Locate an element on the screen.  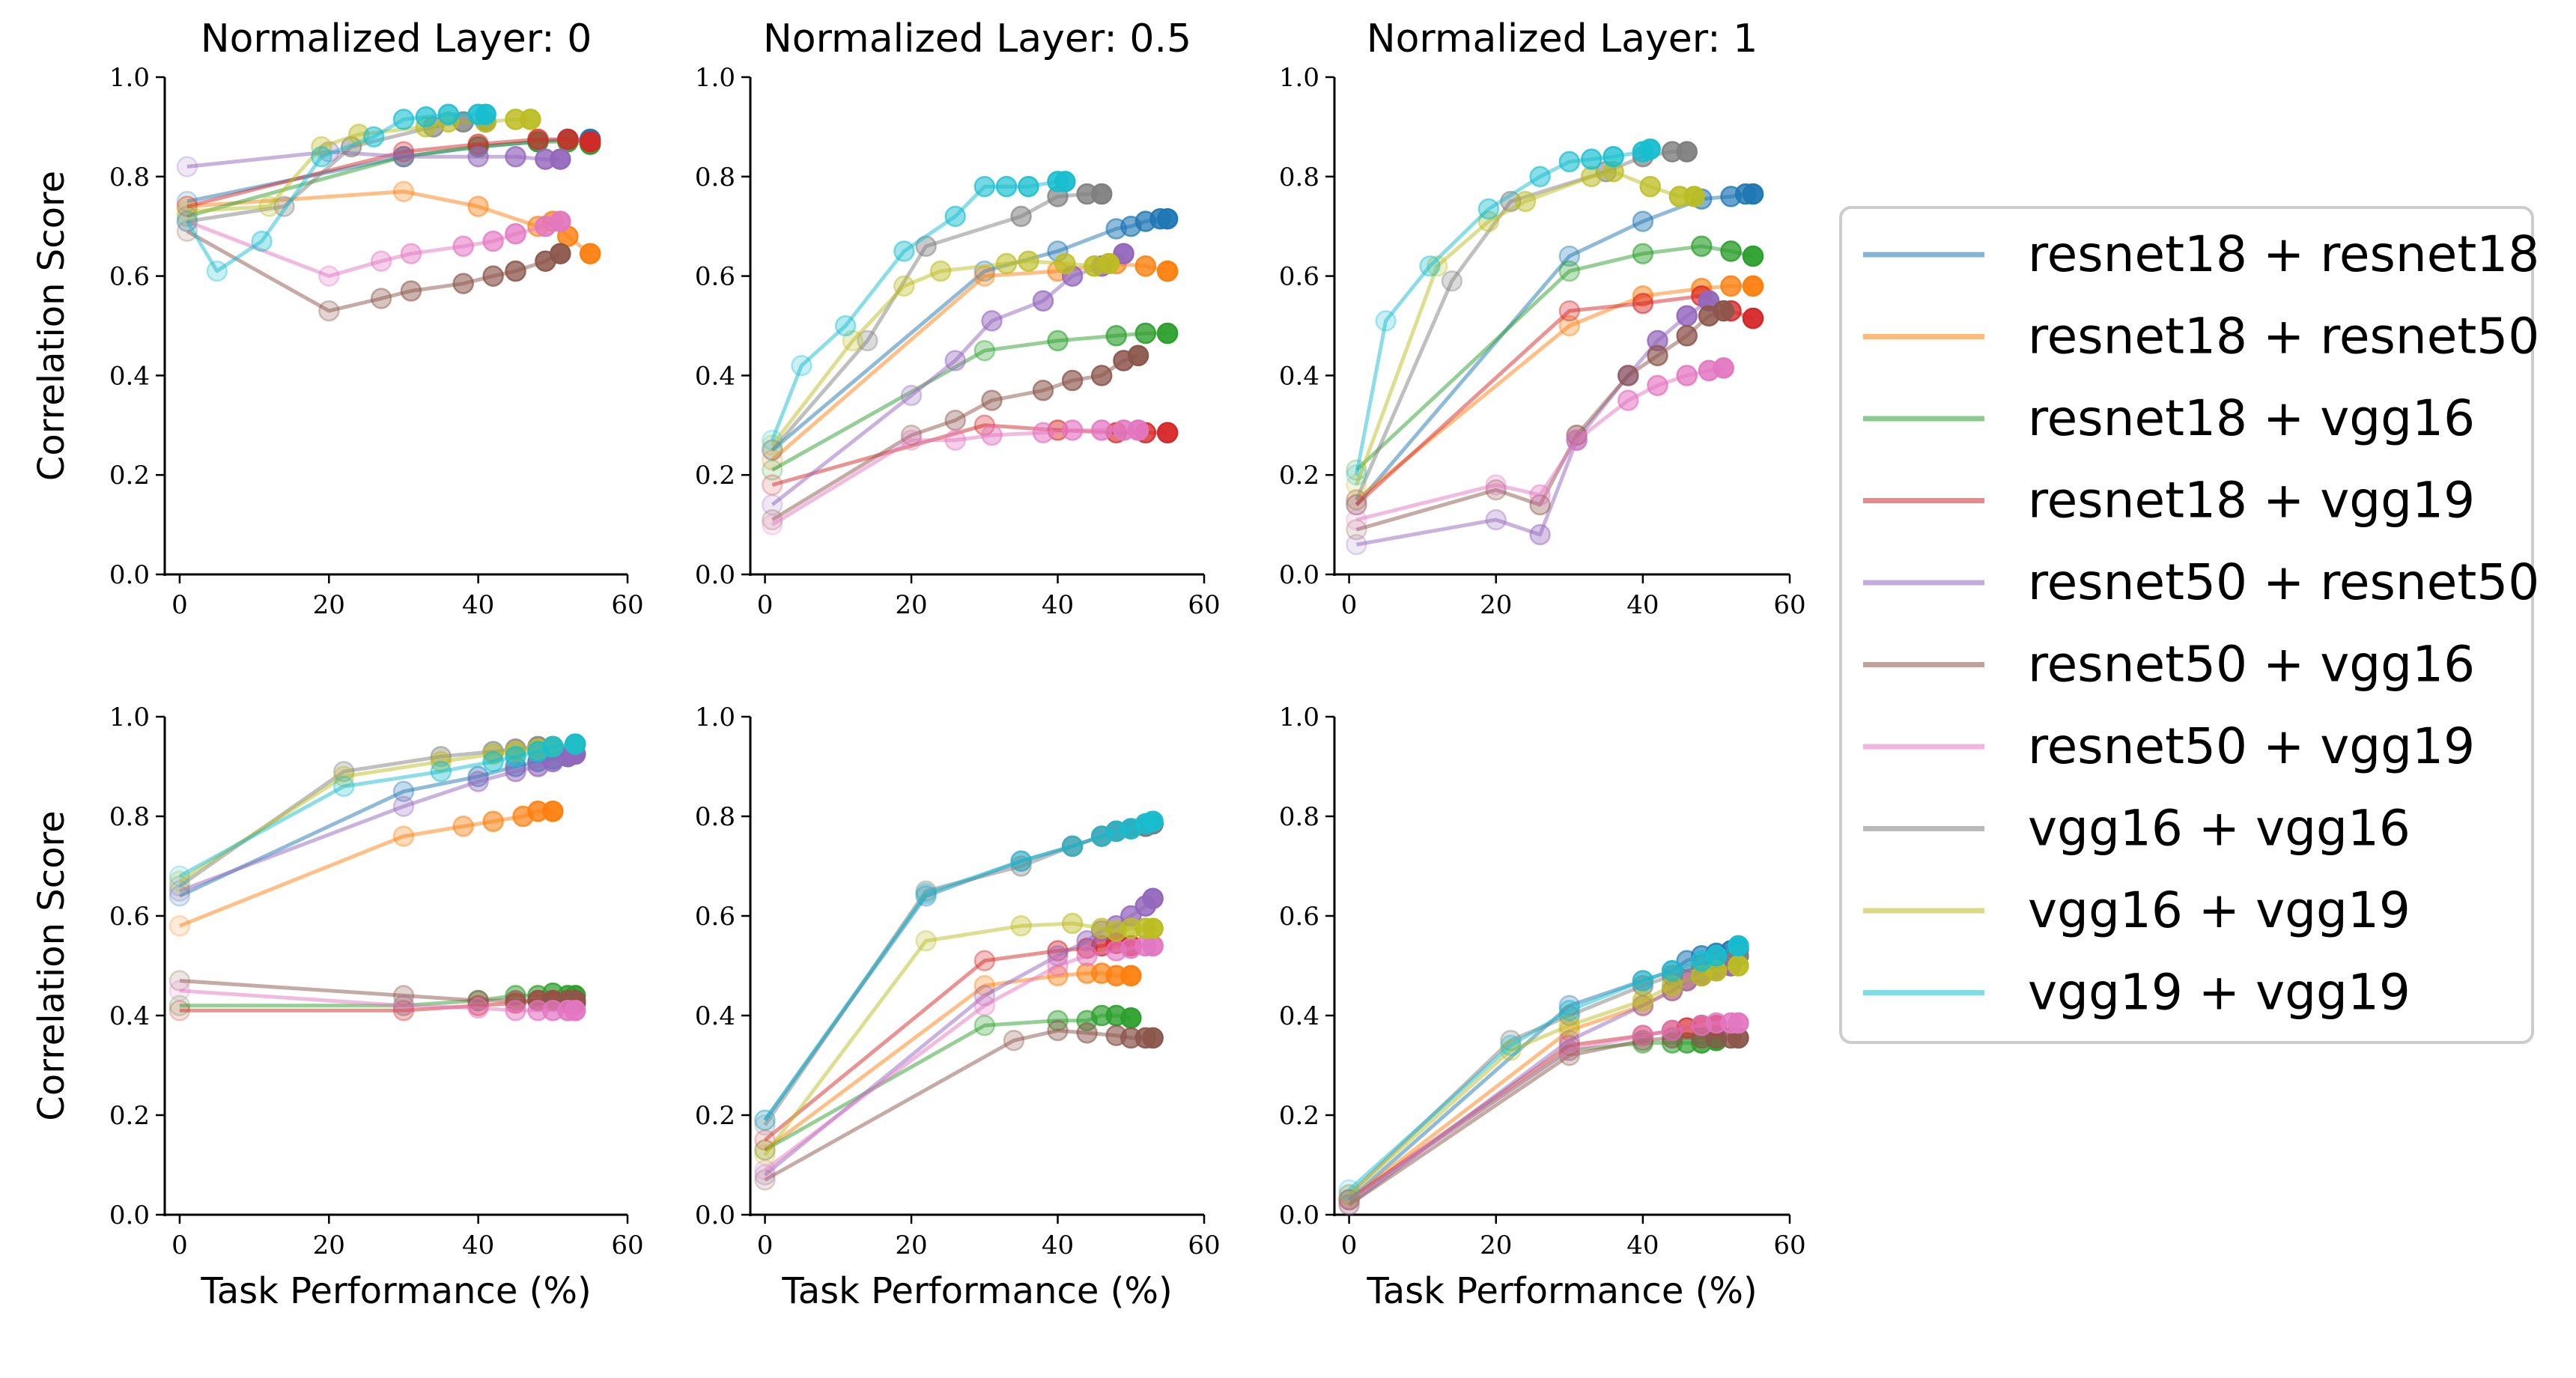
legend-label: resnet18 + vgg19 is located at coordinates (2251, 500).